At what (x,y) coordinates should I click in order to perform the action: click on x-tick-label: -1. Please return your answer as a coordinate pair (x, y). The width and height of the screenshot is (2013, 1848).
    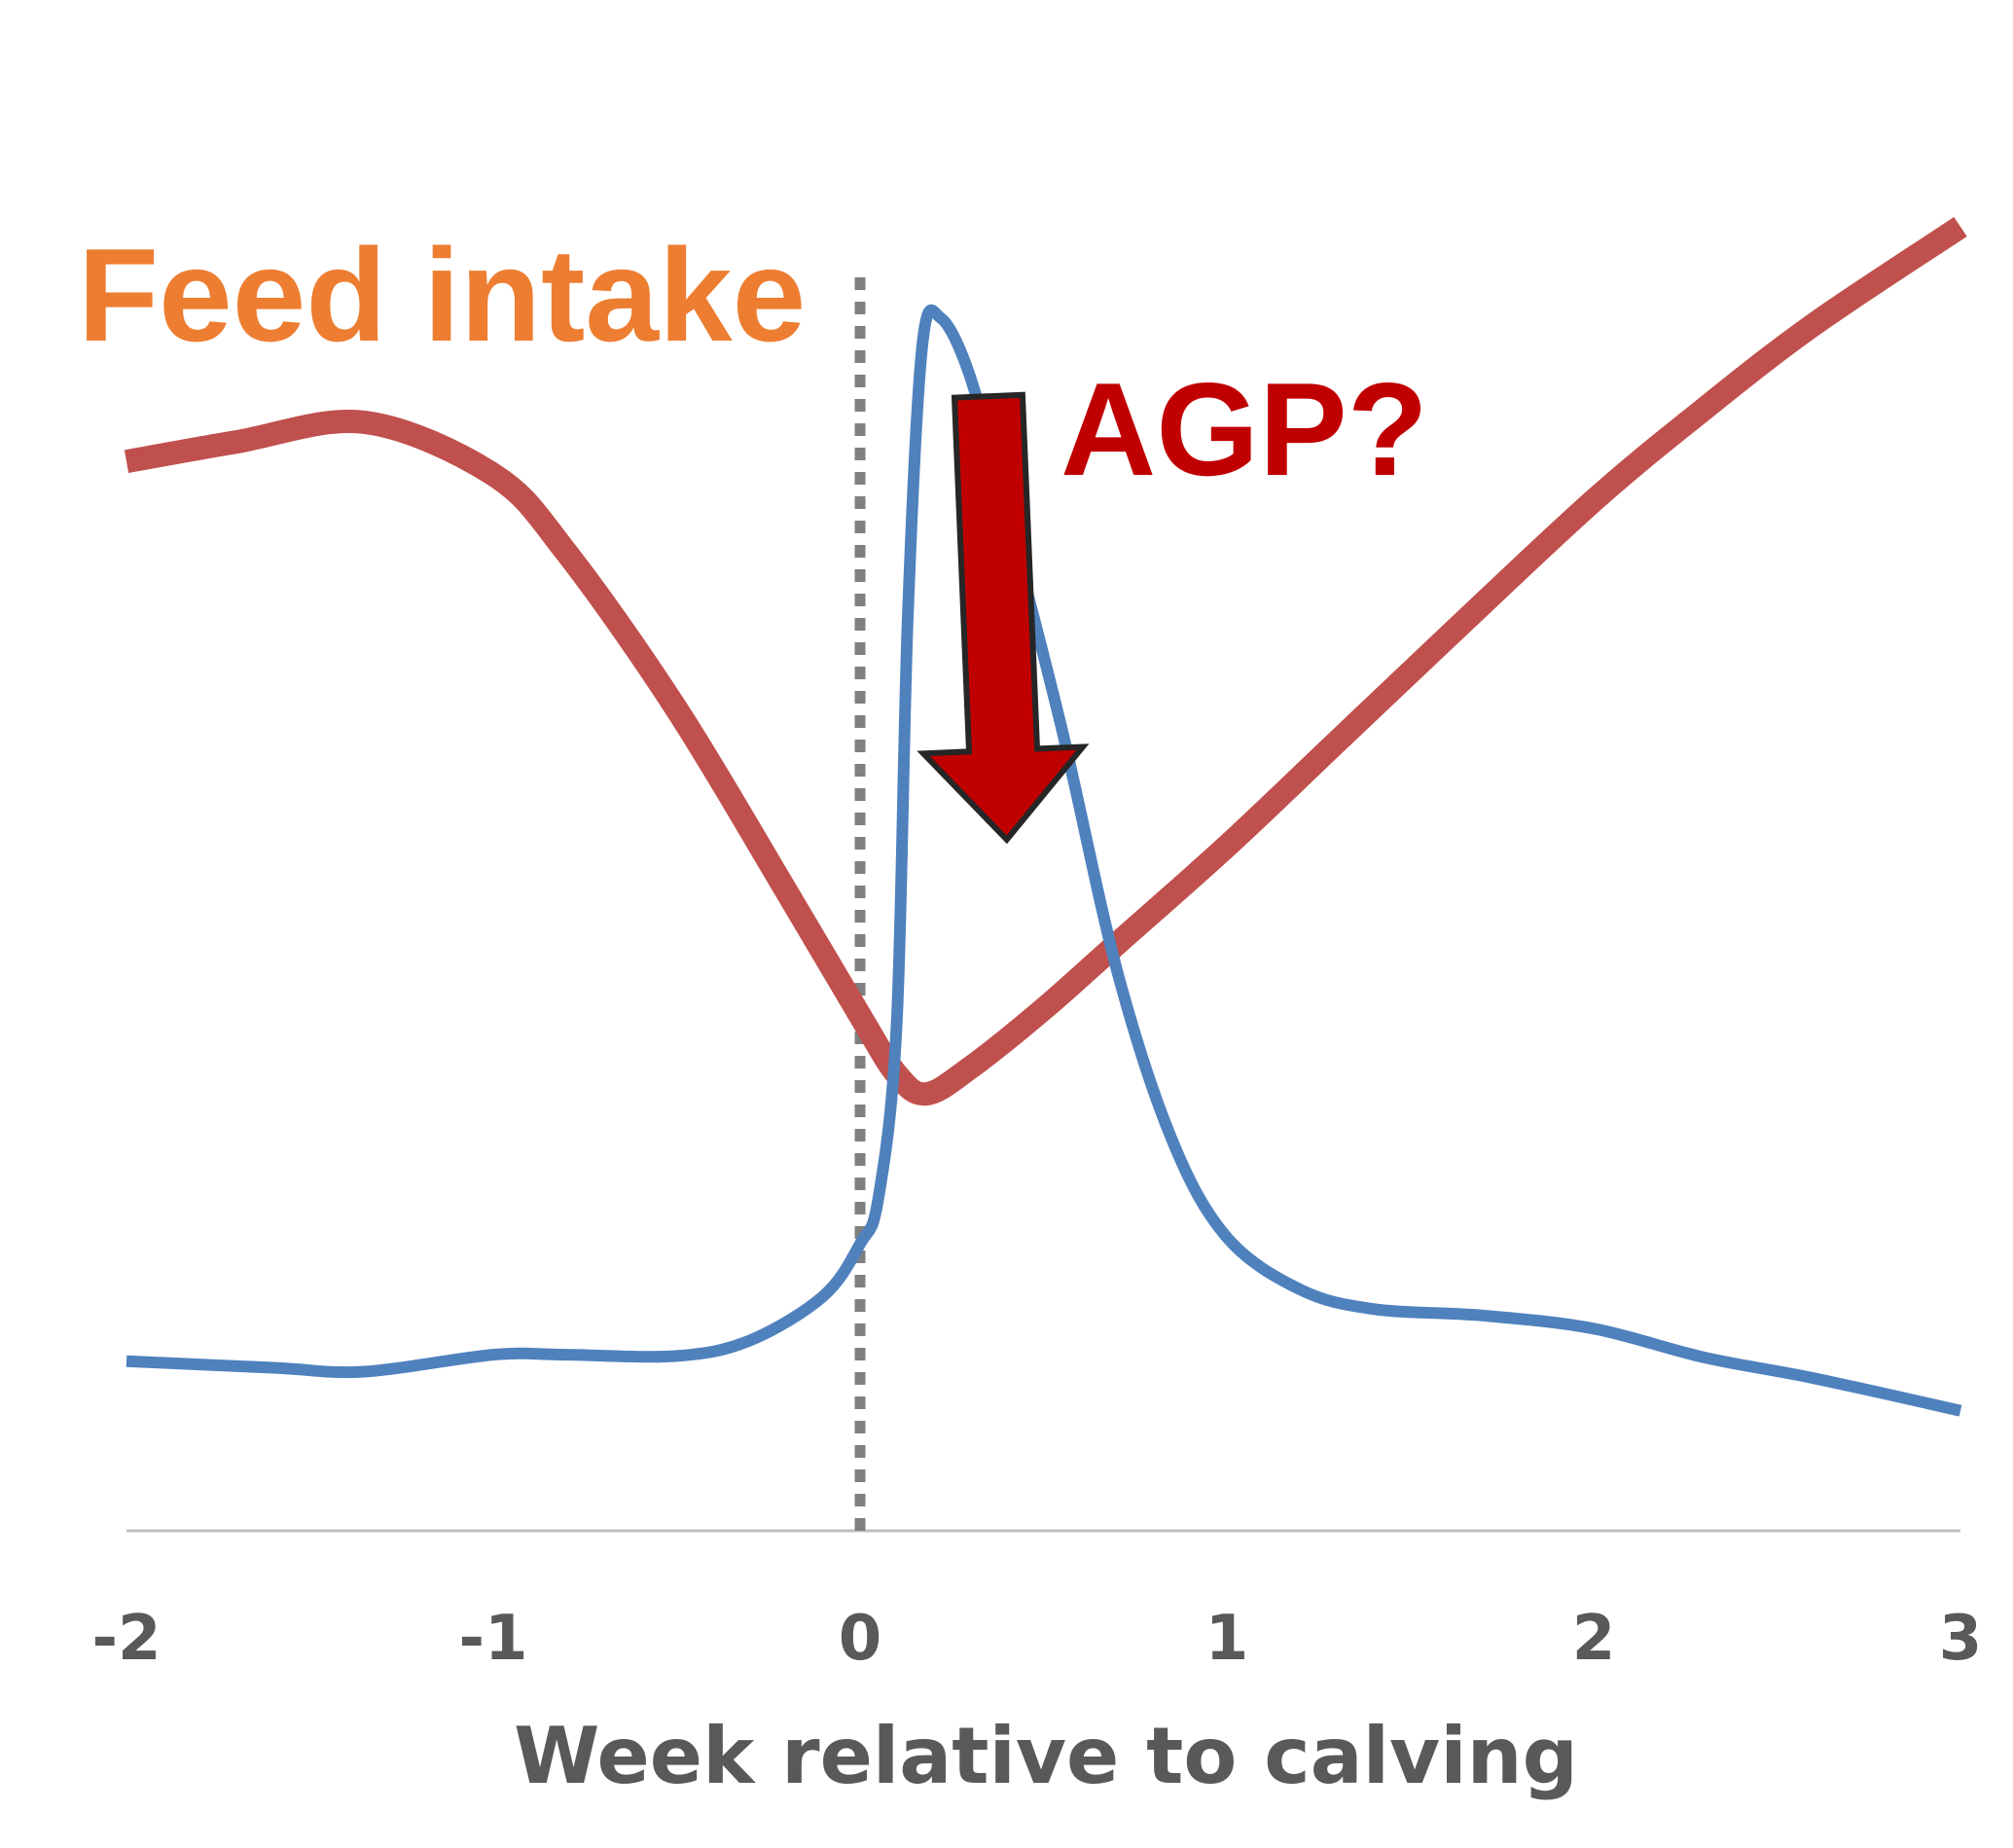
    Looking at the image, I should click on (492, 1639).